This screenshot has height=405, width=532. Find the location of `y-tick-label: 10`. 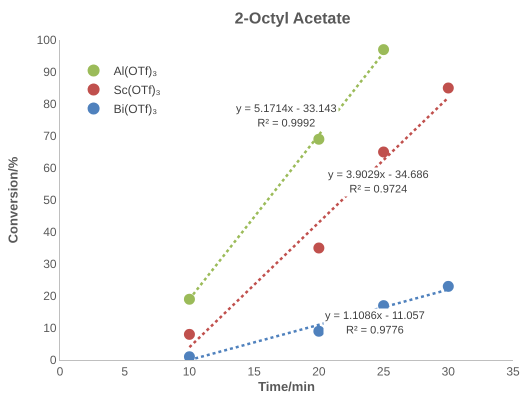

y-tick-label: 10 is located at coordinates (50, 328).